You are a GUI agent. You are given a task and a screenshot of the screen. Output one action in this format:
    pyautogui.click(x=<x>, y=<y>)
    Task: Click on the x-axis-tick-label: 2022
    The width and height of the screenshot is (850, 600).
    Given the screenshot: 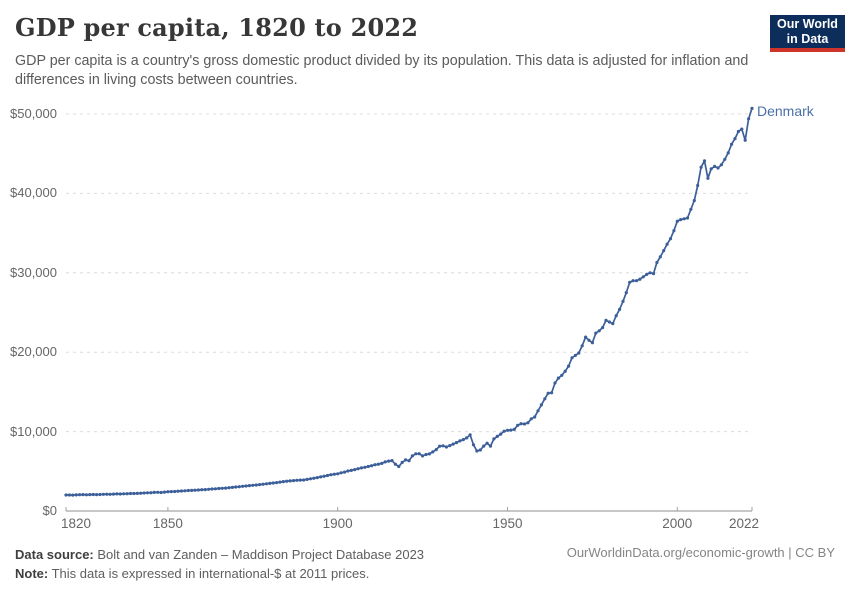 What is the action you would take?
    pyautogui.click(x=744, y=523)
    